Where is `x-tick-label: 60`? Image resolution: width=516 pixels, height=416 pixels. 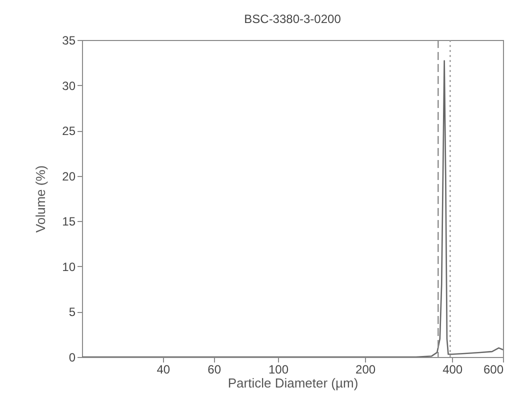 x-tick-label: 60 is located at coordinates (215, 369).